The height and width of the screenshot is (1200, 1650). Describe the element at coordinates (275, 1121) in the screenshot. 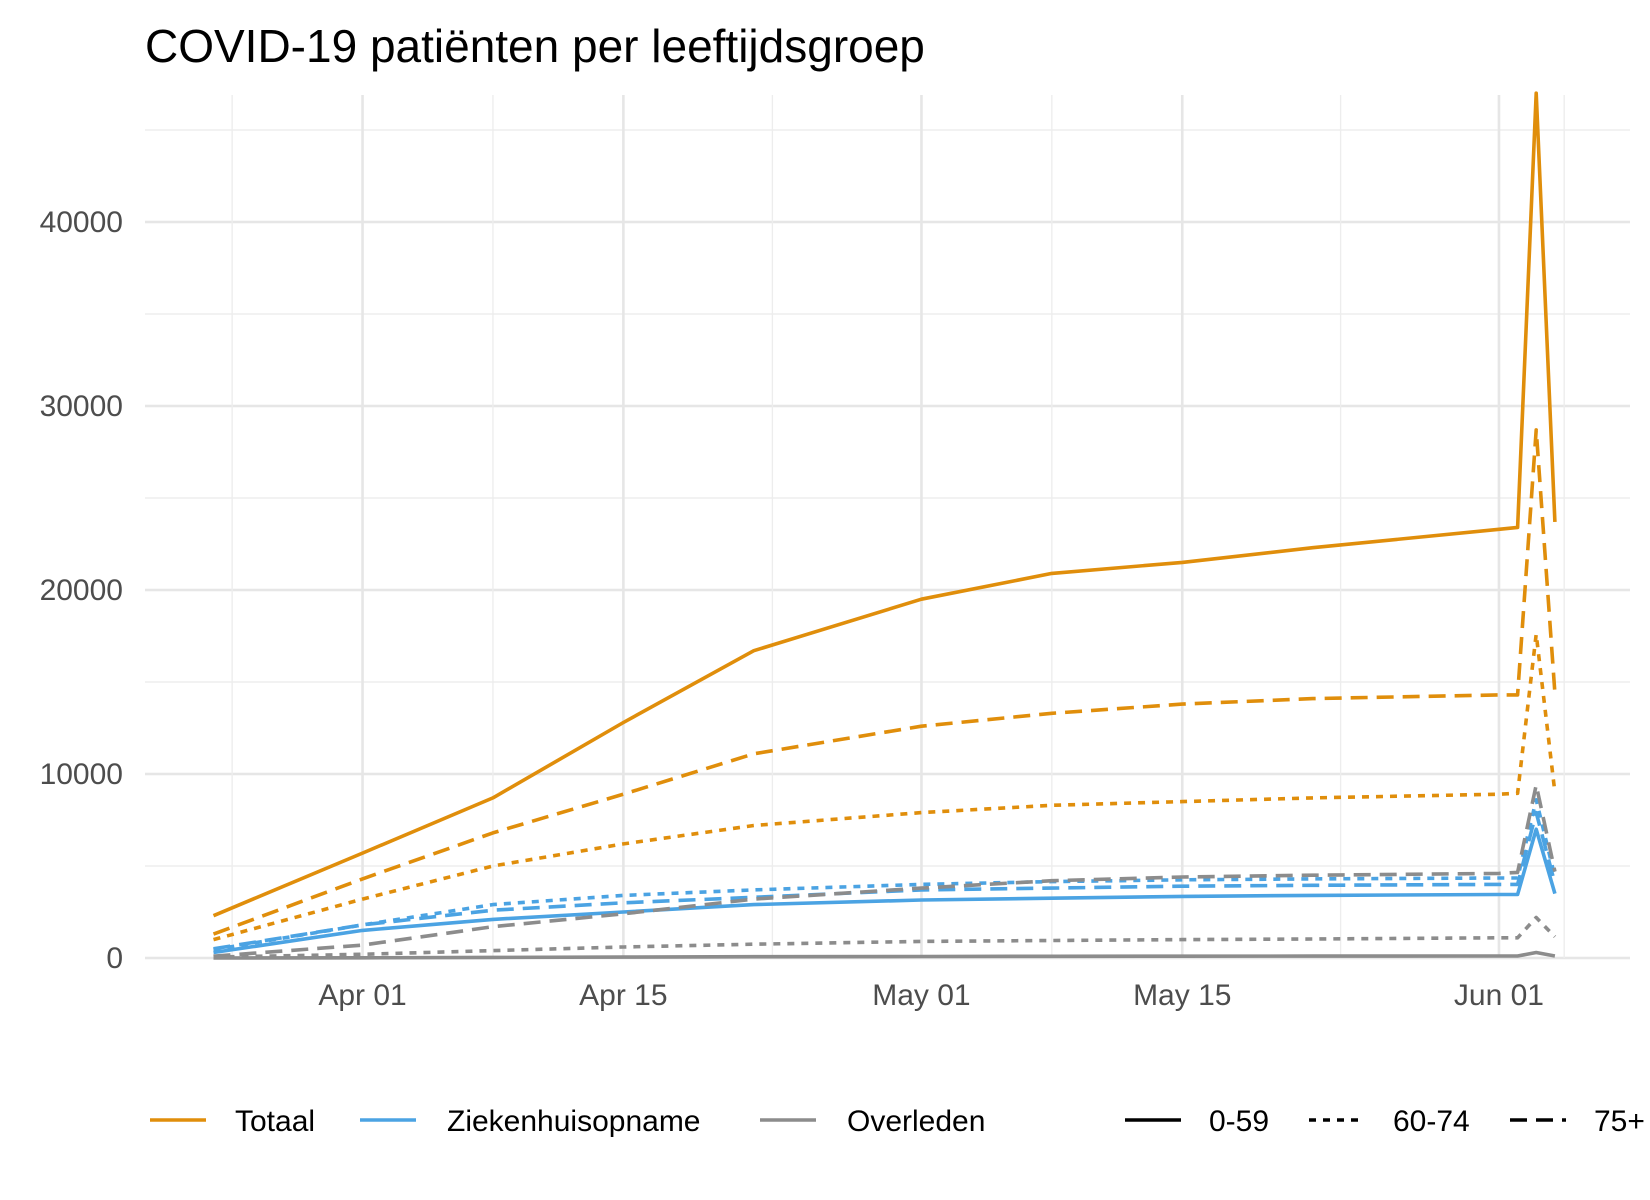

I see `legend-label: Totaal` at that location.